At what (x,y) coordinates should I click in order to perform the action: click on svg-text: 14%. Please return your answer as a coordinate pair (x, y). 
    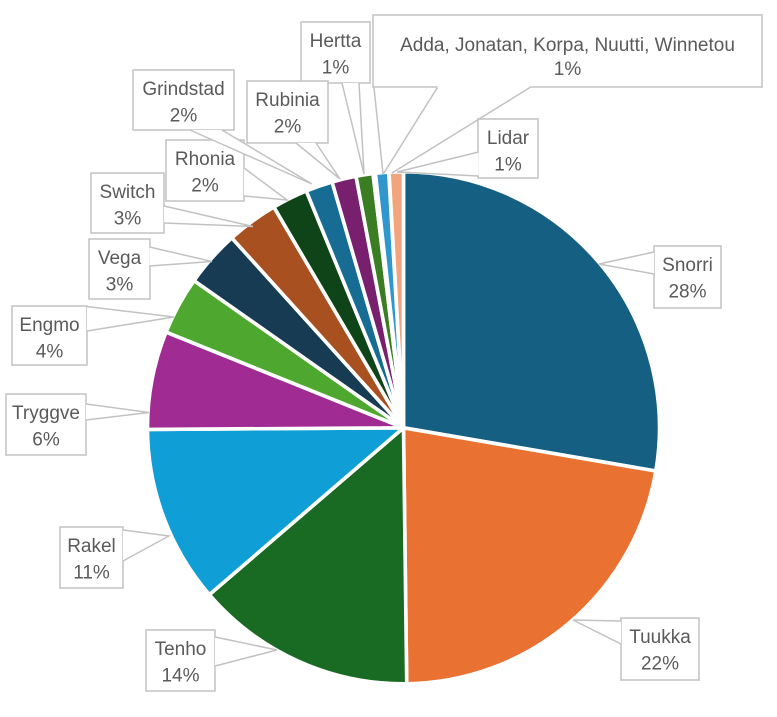
    Looking at the image, I should click on (180, 676).